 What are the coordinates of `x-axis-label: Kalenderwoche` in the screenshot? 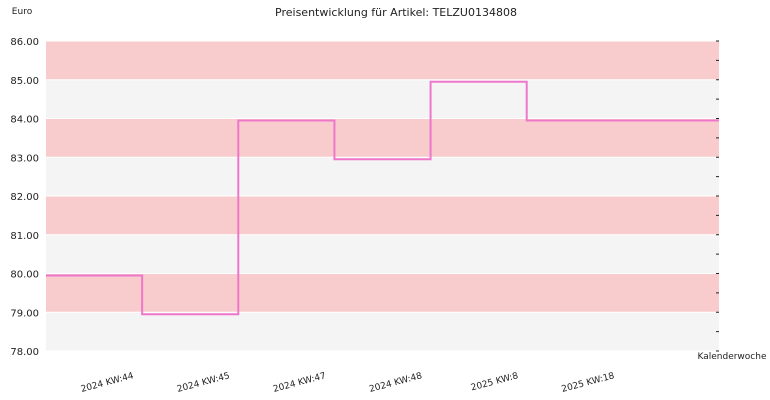 It's located at (731, 357).